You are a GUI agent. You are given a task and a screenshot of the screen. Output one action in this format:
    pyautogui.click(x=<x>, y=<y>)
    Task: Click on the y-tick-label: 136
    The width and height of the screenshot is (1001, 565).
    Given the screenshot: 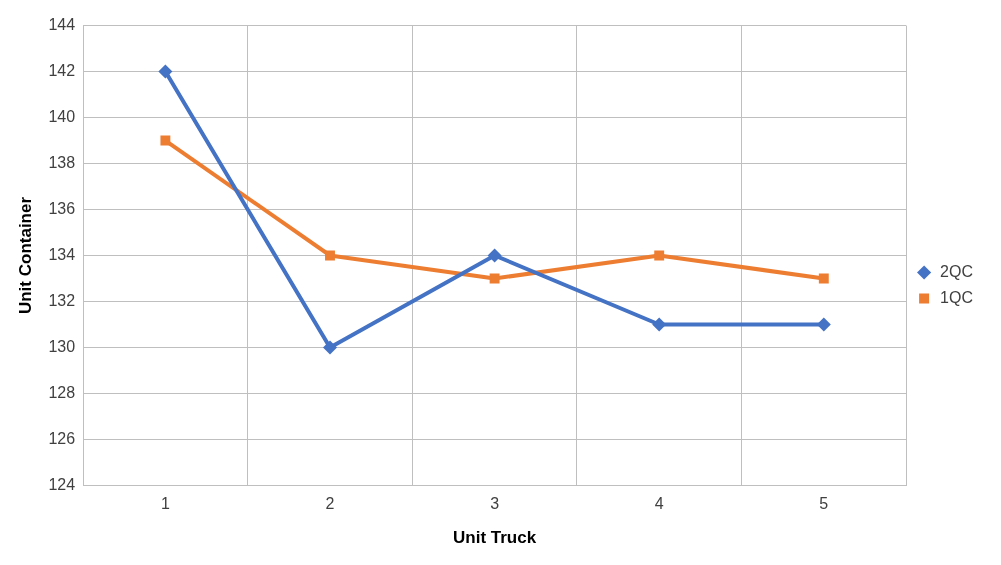 What is the action you would take?
    pyautogui.click(x=62, y=208)
    